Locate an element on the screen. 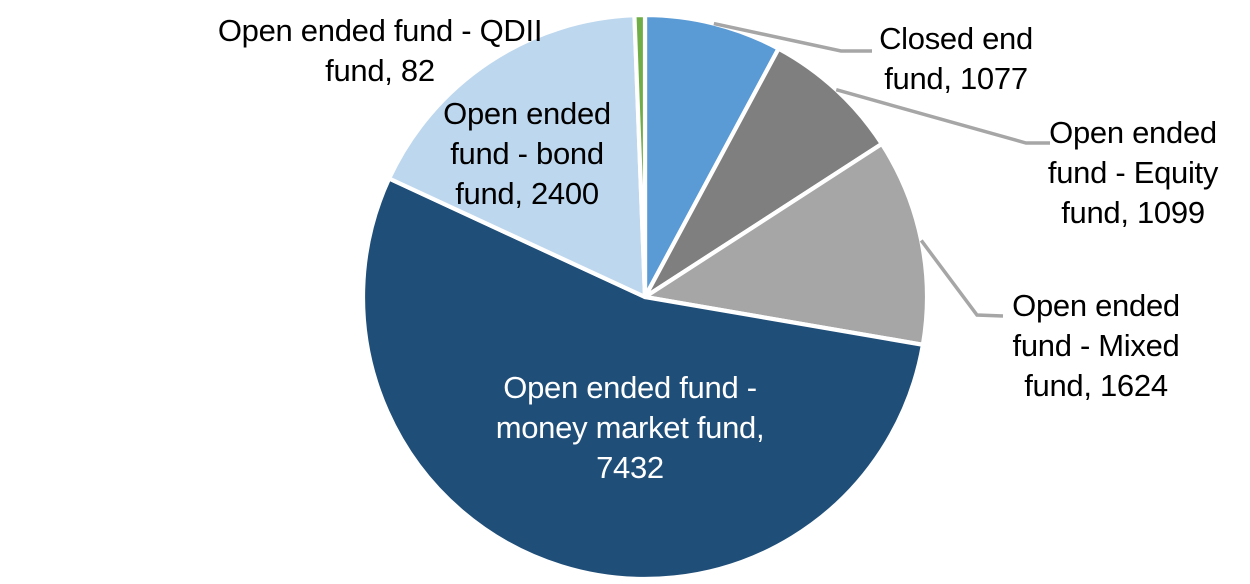 The height and width of the screenshot is (584, 1250). data-label-line: fund, 1624 is located at coordinates (1096, 385).